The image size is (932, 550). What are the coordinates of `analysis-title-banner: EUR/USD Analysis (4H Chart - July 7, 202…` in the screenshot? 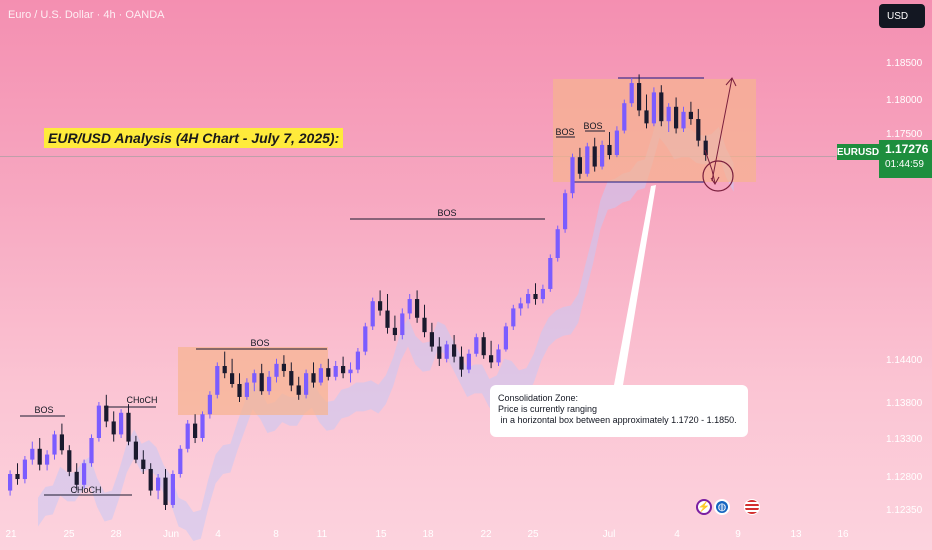 It's located at (194, 138).